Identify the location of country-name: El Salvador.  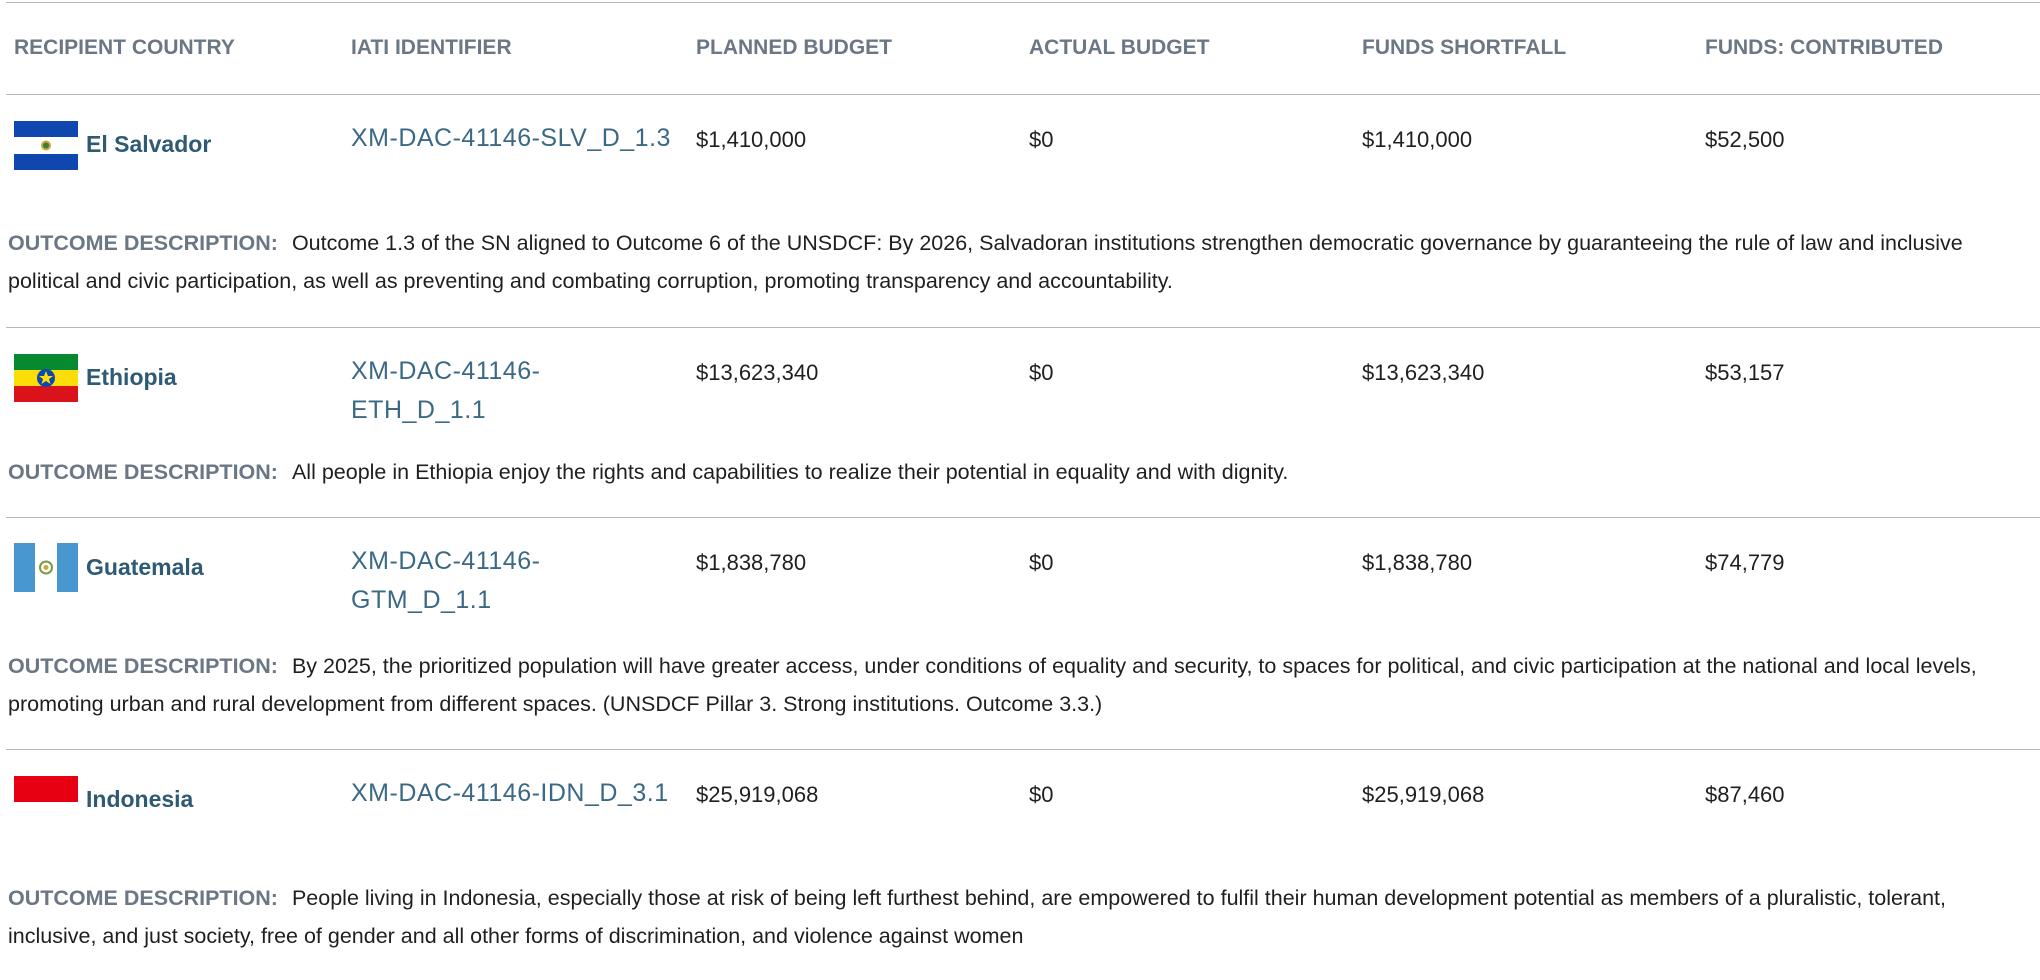
(149, 144).